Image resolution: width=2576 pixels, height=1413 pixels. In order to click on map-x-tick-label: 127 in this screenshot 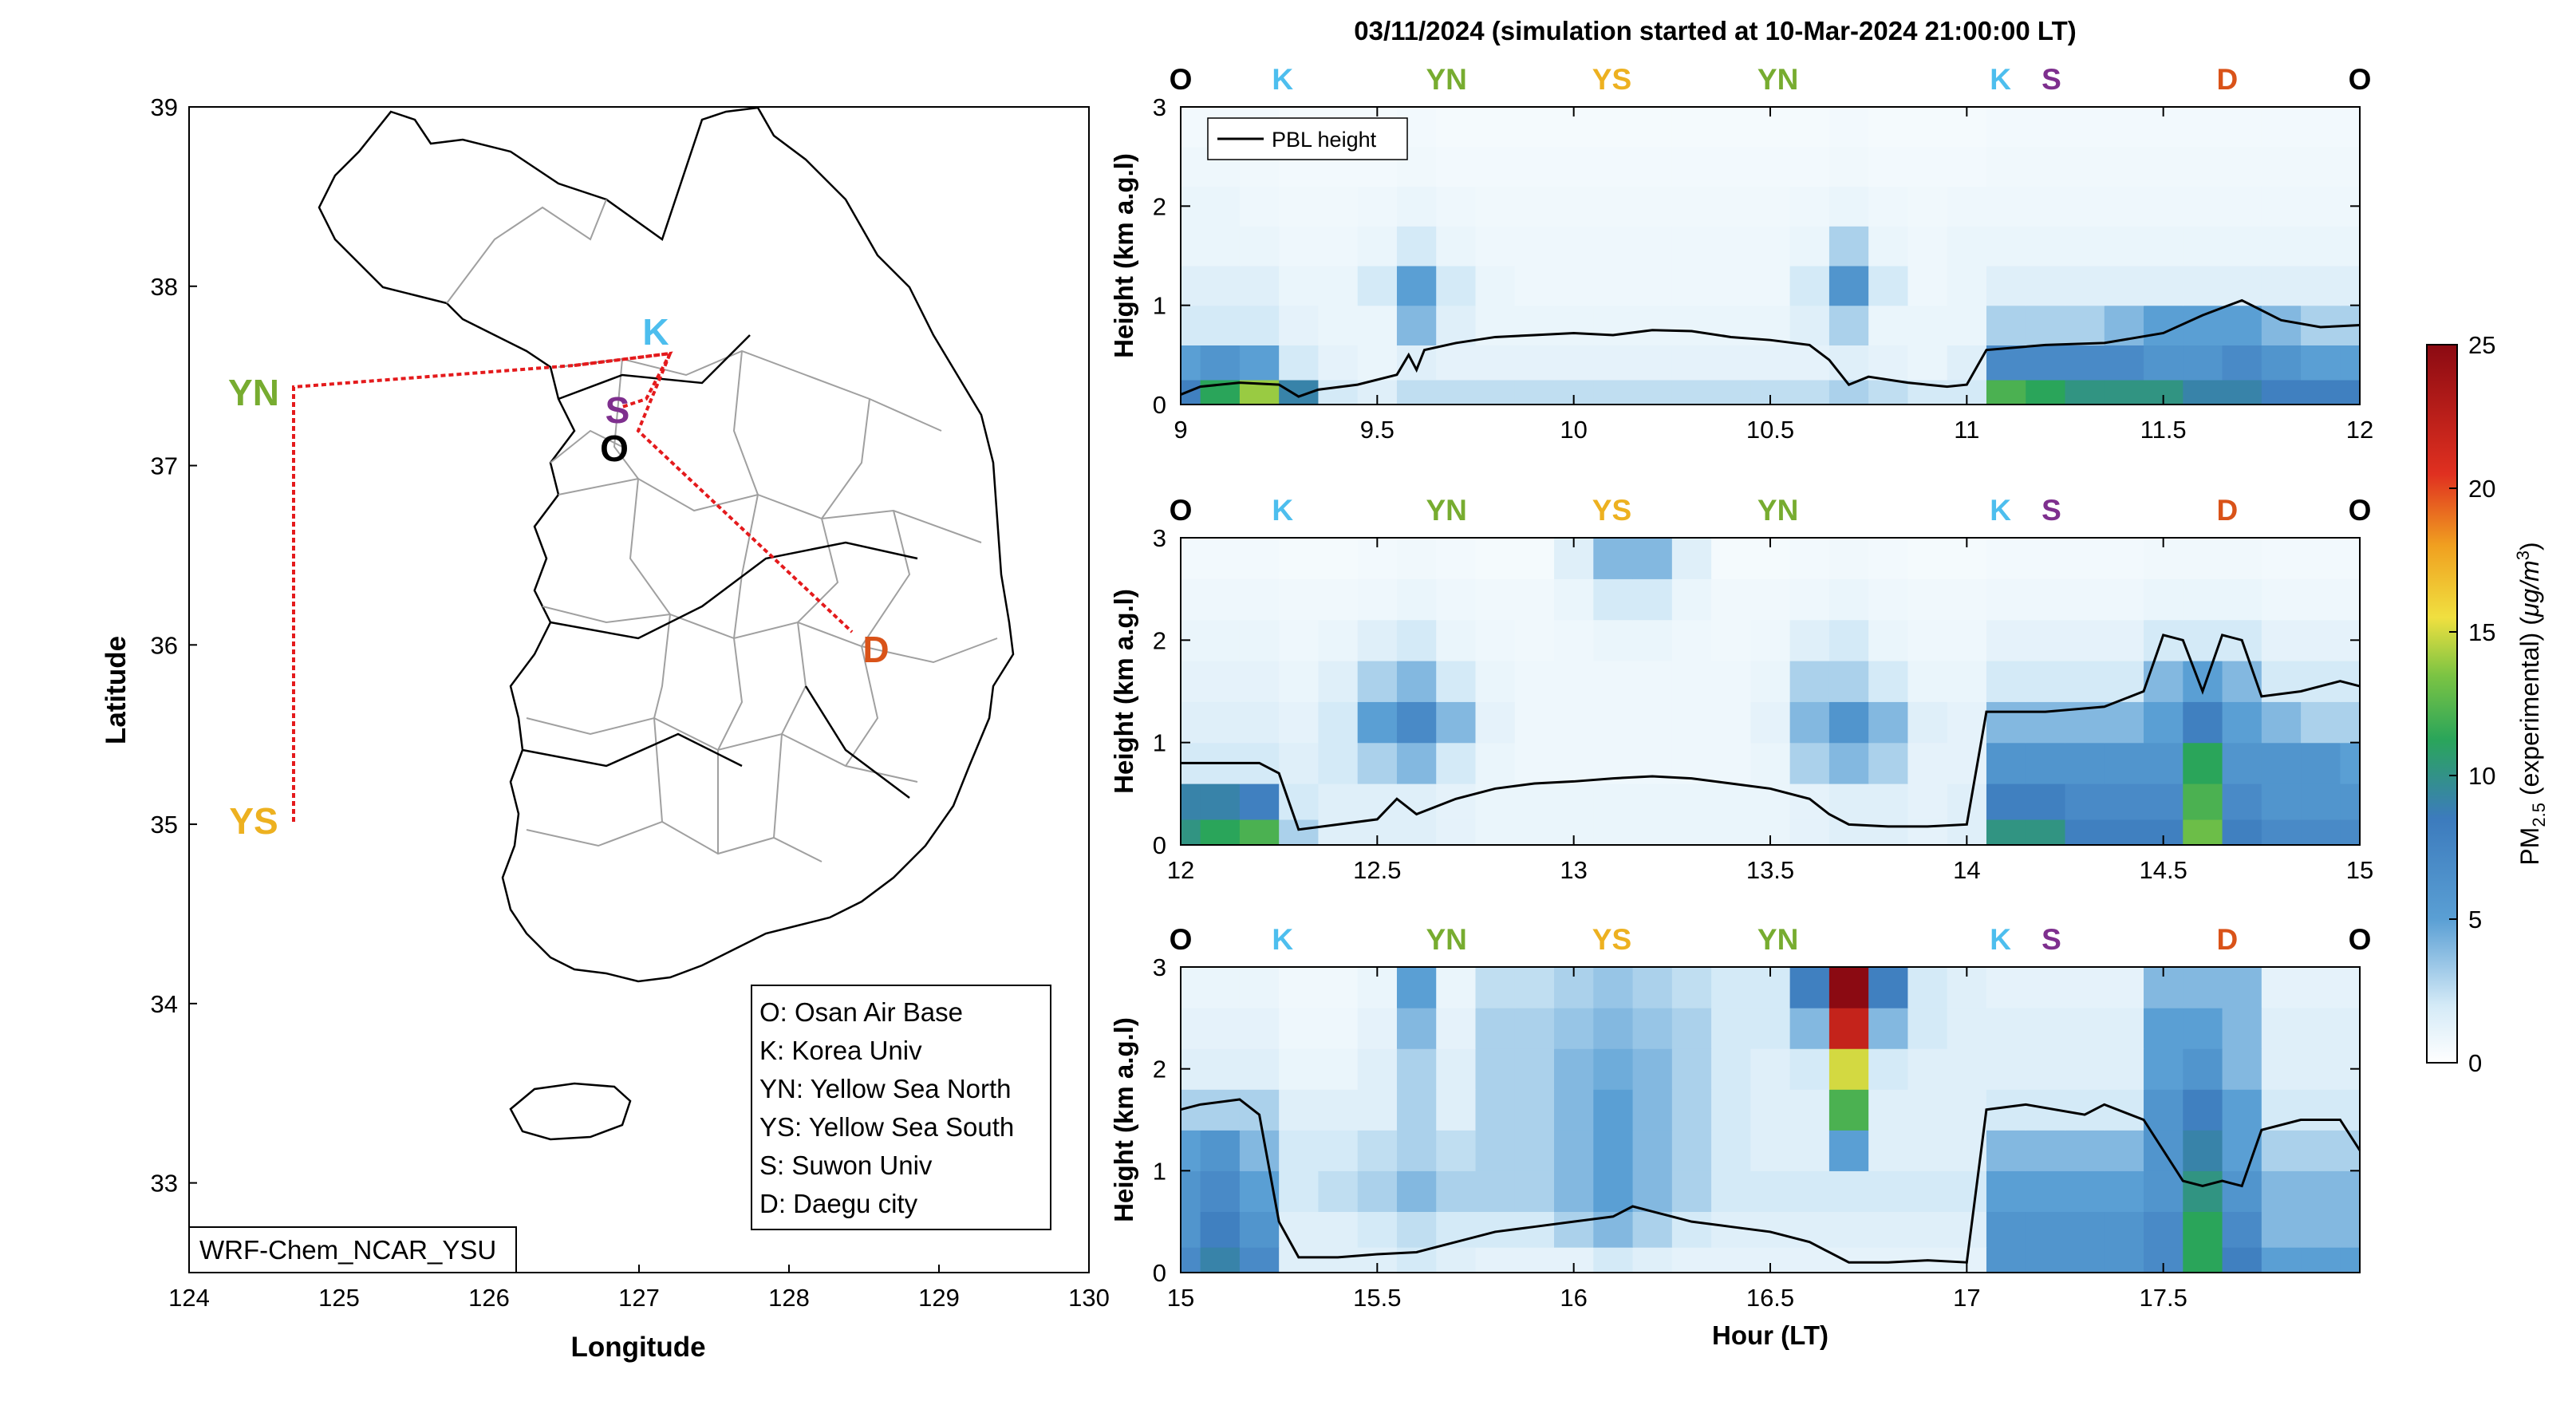, I will do `click(639, 1298)`.